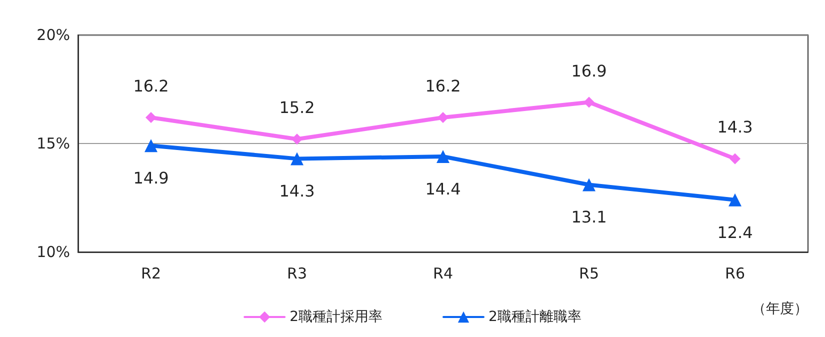 Image resolution: width=825 pixels, height=337 pixels. I want to click on data-label: 12.4, so click(735, 232).